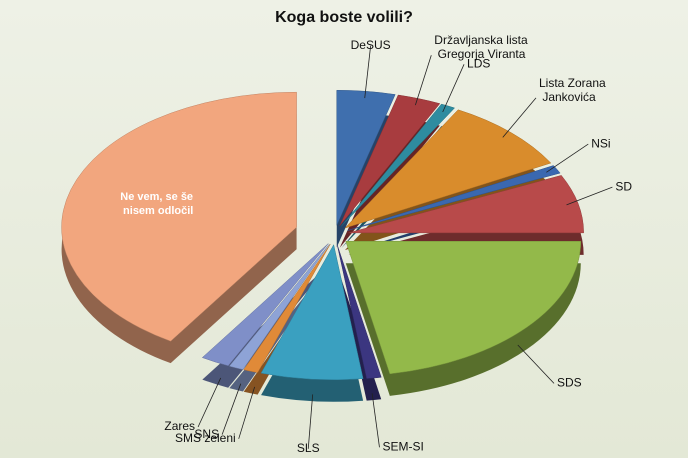  Describe the element at coordinates (206, 434) in the screenshot. I see `slice-label: SNS` at that location.